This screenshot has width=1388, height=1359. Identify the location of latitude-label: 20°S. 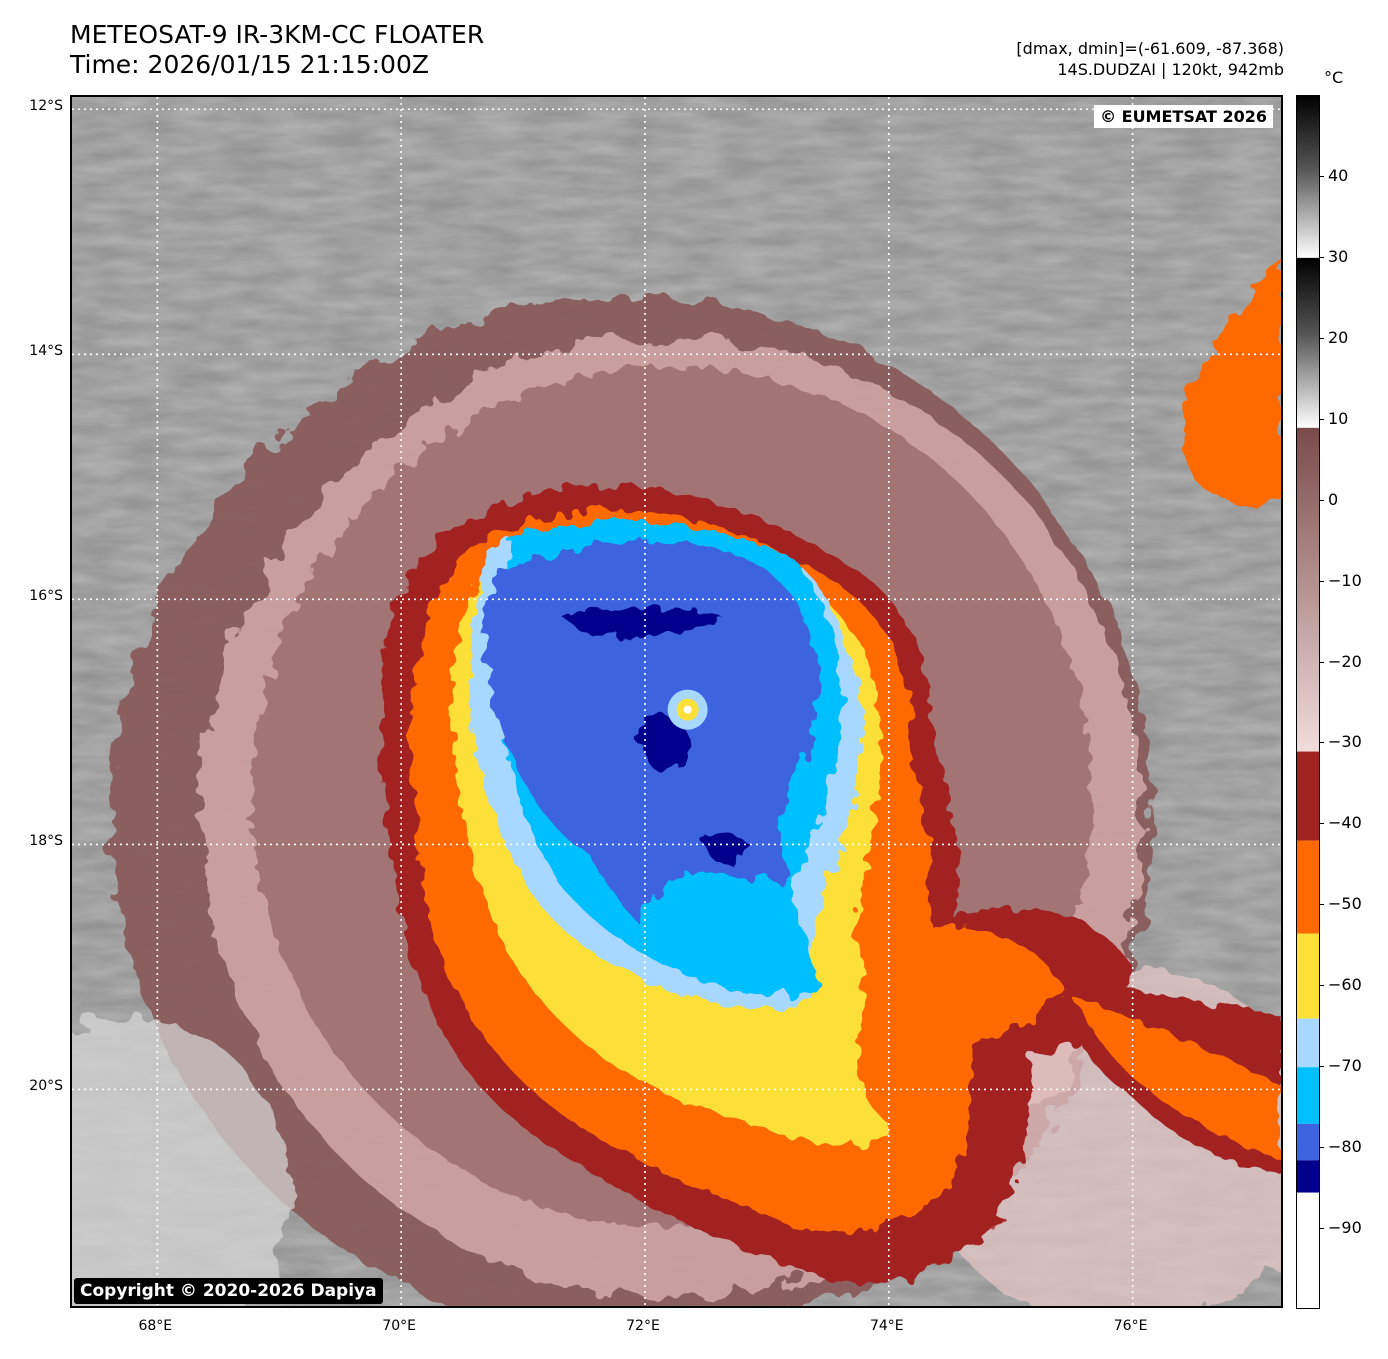
(46, 1086).